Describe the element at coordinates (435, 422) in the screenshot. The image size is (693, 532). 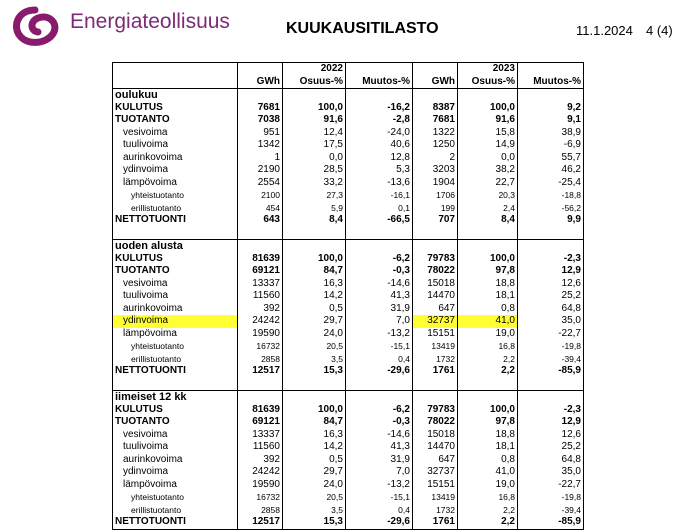
I see `value-cell: 78022` at that location.